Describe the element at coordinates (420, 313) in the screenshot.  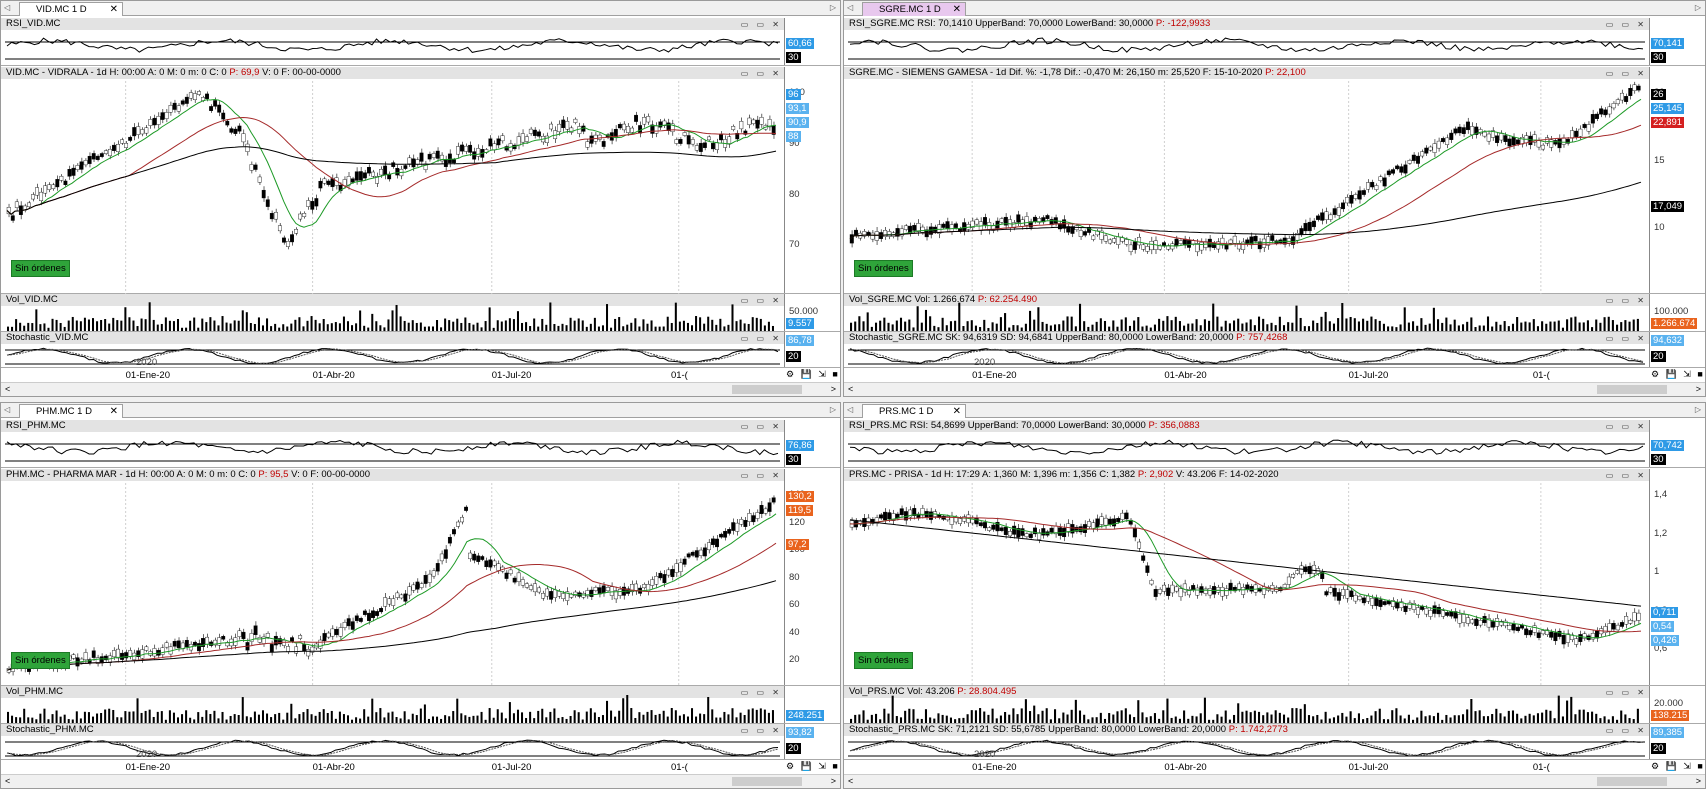
I see `volume-panel: Vol_VID.MC ▭ ▭ ✕ 50.000 9.557` at that location.